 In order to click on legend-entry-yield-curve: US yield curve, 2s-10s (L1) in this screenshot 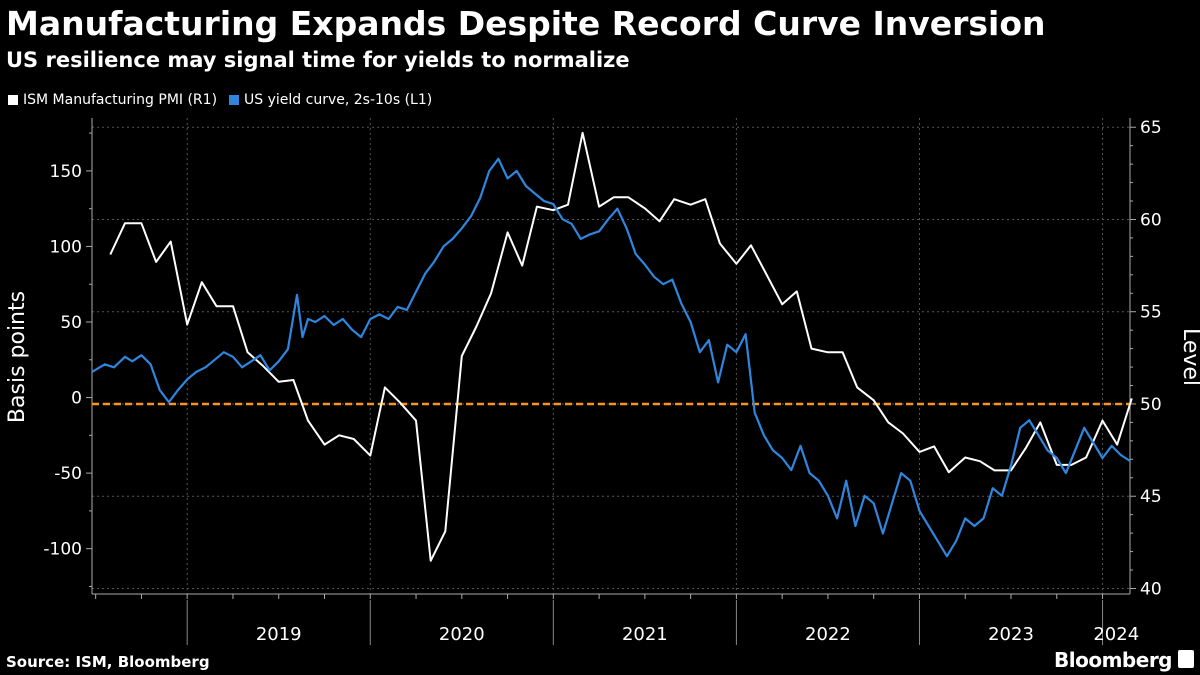, I will do `click(330, 100)`.